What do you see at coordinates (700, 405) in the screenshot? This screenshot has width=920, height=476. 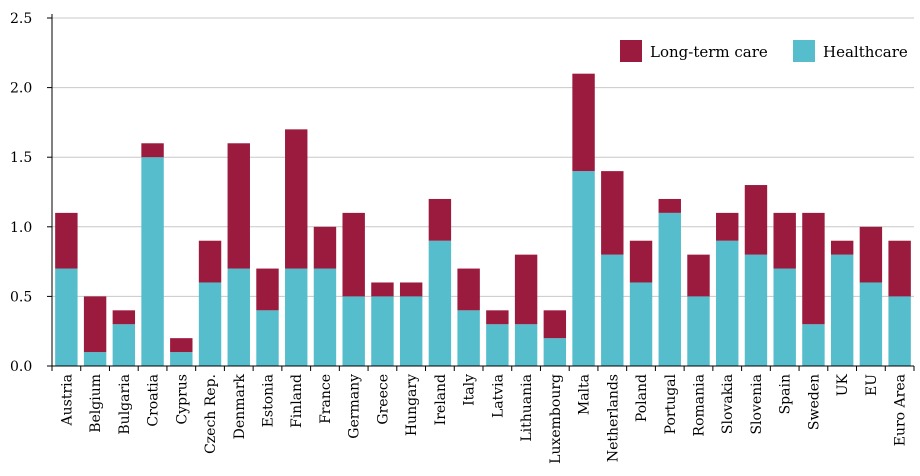 I see `x-tick-label: Romania` at bounding box center [700, 405].